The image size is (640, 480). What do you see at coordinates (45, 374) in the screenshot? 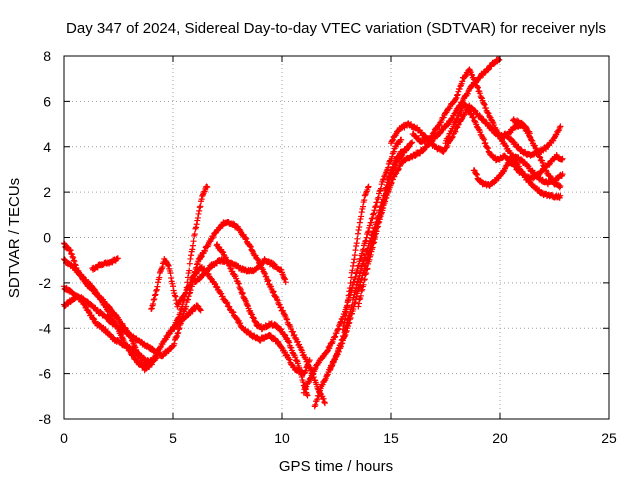
I see `y-tick-label: -6` at bounding box center [45, 374].